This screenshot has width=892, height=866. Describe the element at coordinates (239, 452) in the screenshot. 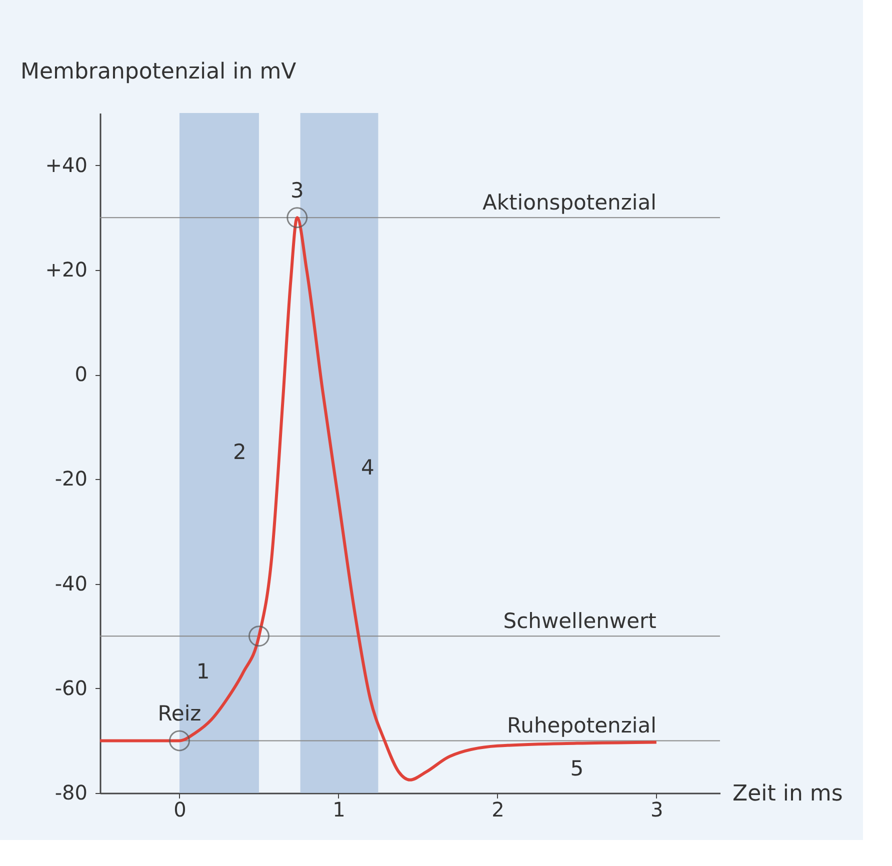

I see `annotation: 2` at that location.